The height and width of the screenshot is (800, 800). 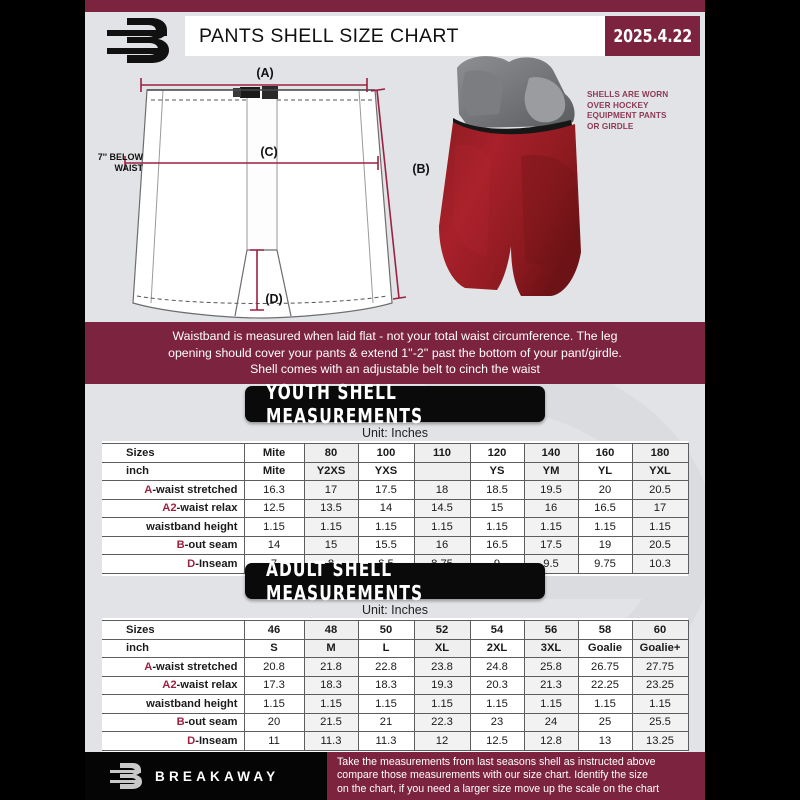 I want to click on table-cell: 11, so click(x=274, y=741).